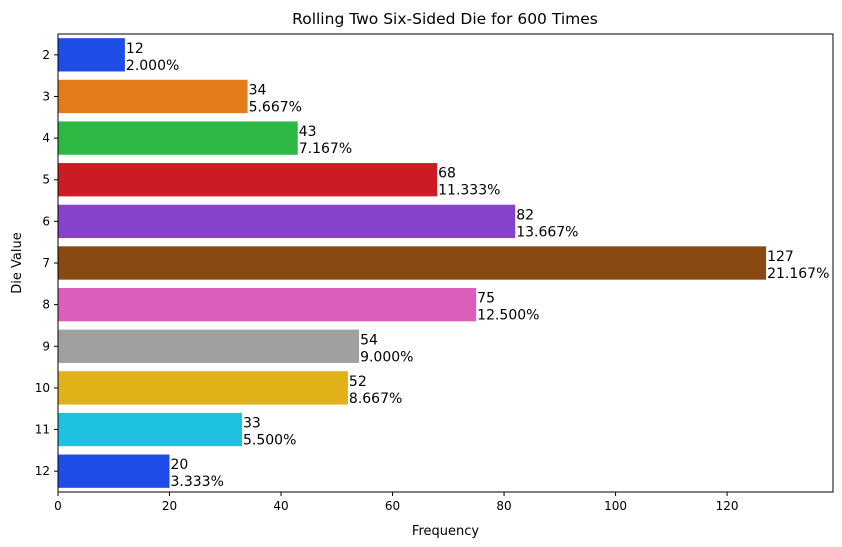  What do you see at coordinates (275, 107) in the screenshot?
I see `bar-percent-label: 5.667%` at bounding box center [275, 107].